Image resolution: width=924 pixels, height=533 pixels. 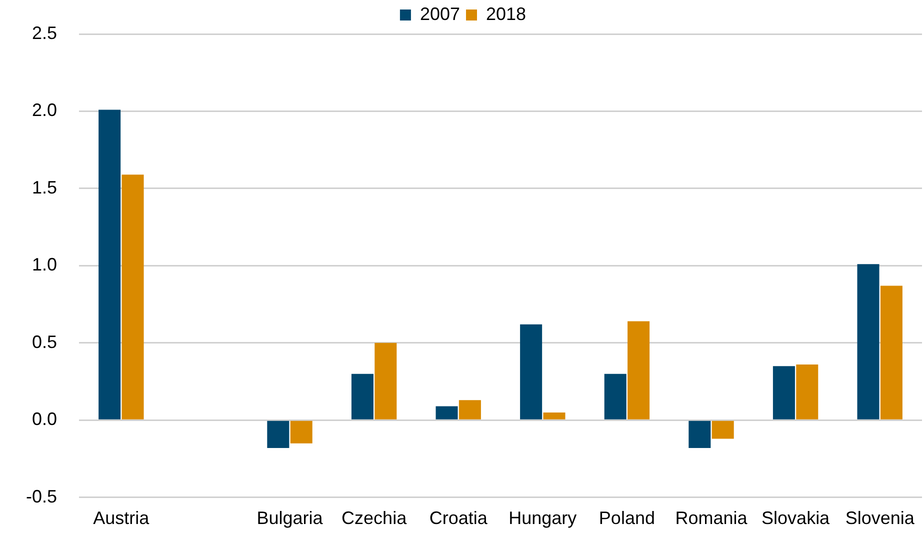 What do you see at coordinates (45, 32) in the screenshot?
I see `y-tick-label: 2.5` at bounding box center [45, 32].